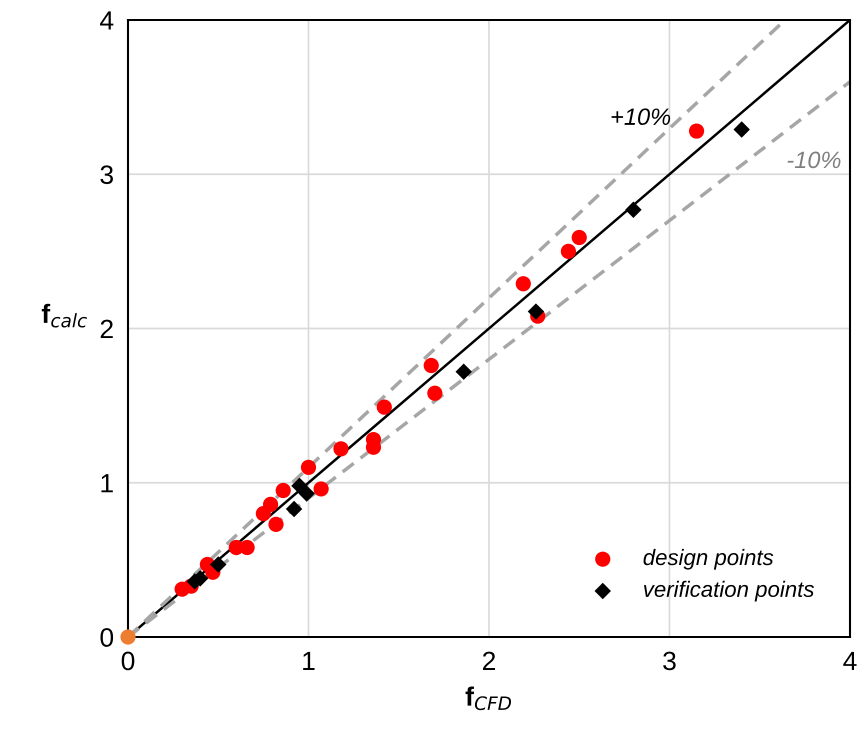 This screenshot has width=862, height=744. Describe the element at coordinates (128, 661) in the screenshot. I see `x-tick-label: 0` at that location.